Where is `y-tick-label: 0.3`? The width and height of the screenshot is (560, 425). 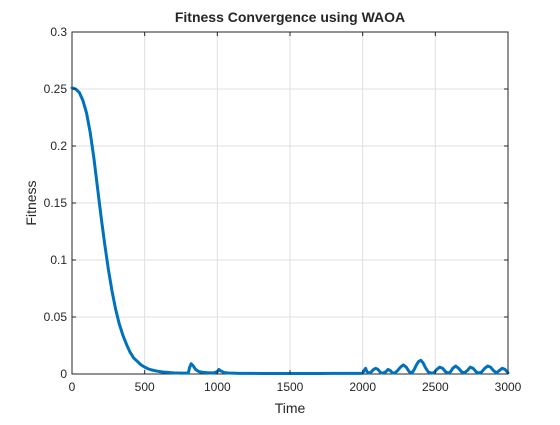 y-tick-label: 0.3 is located at coordinates (58, 32).